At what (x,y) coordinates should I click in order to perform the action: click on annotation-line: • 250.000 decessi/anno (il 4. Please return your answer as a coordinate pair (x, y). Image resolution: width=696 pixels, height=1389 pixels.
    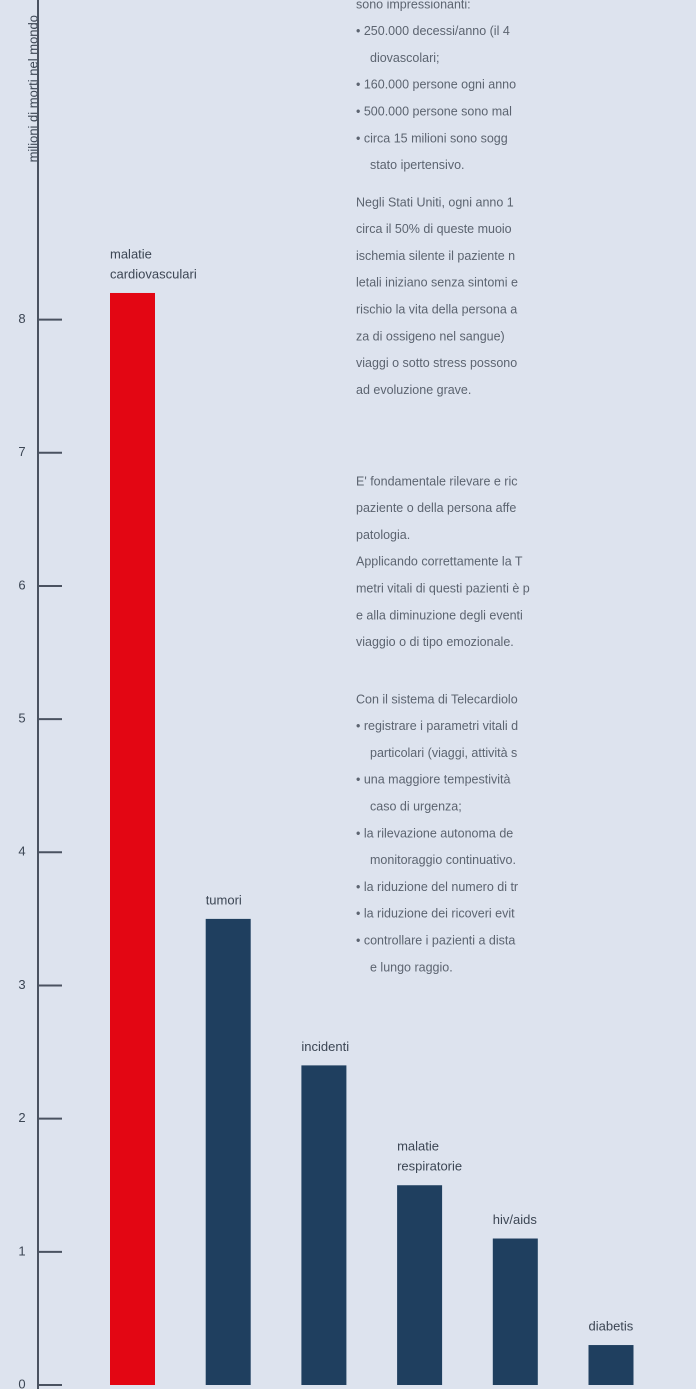
    Looking at the image, I should click on (433, 31).